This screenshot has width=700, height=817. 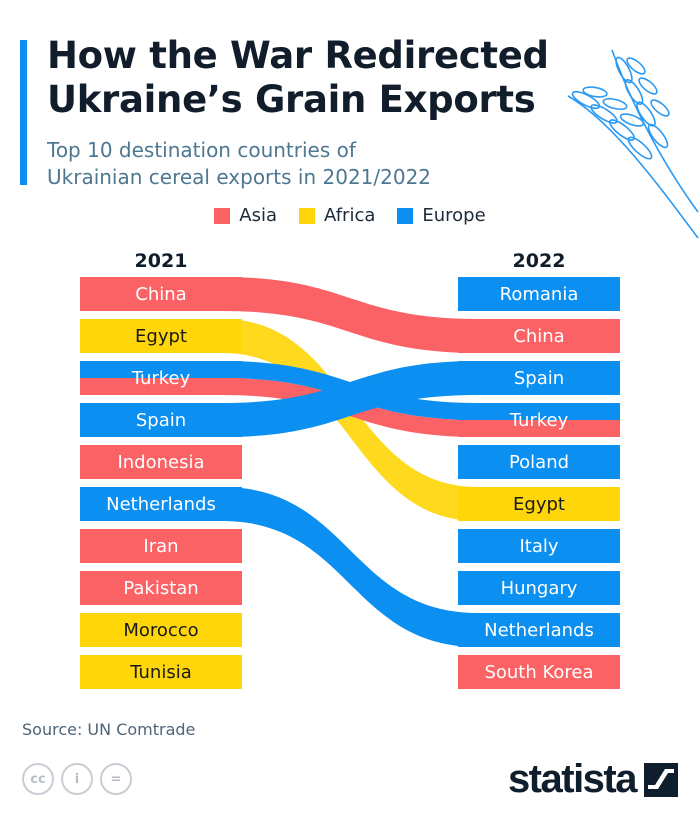 I want to click on rank-box-2022-turkey: Turkey, so click(x=539, y=420).